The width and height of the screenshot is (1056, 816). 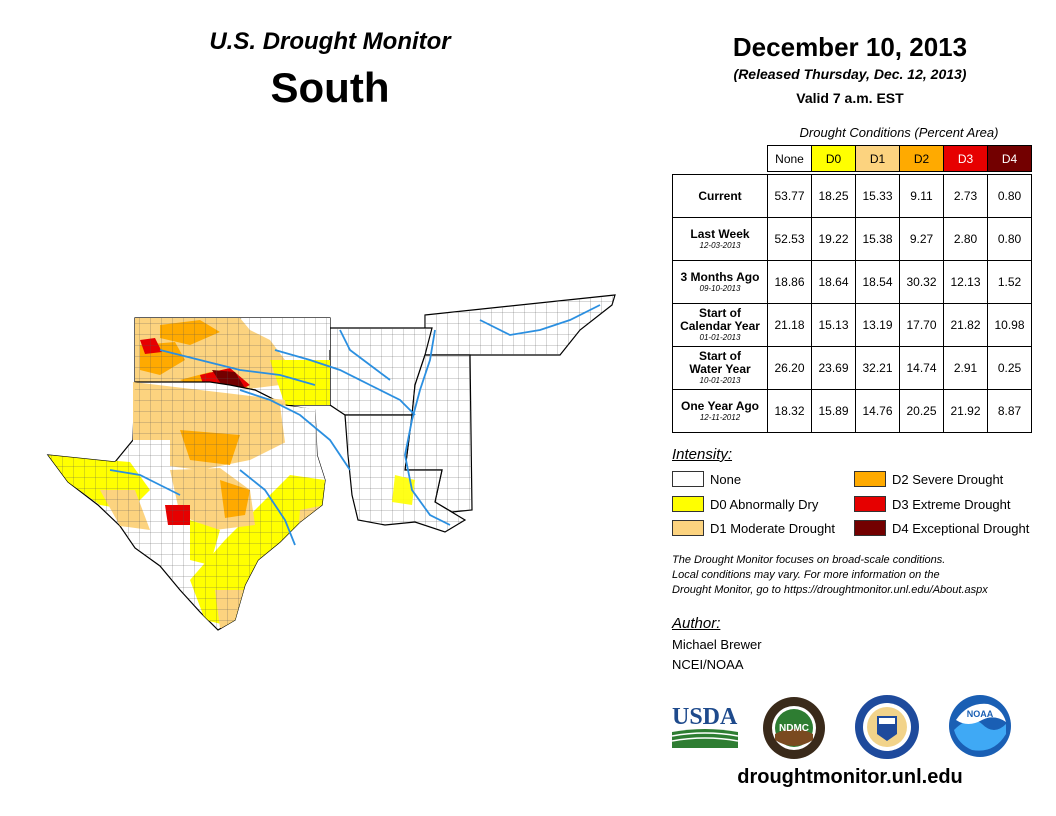 I want to click on ndmc-logo: NDMC, so click(x=794, y=728).